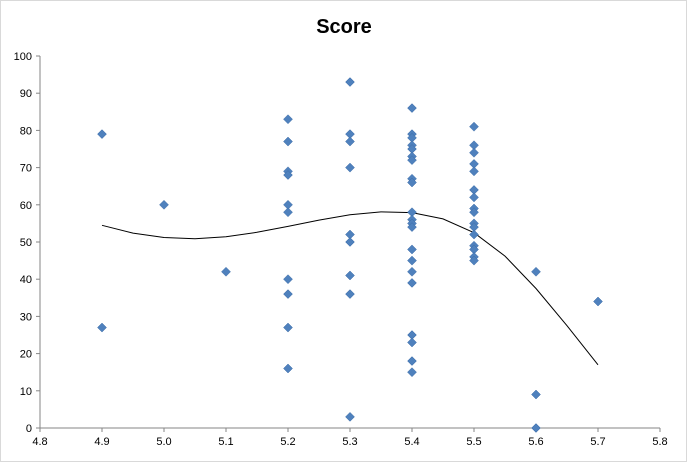 The image size is (687, 462). Describe the element at coordinates (26, 280) in the screenshot. I see `y-tick-label: 40` at that location.